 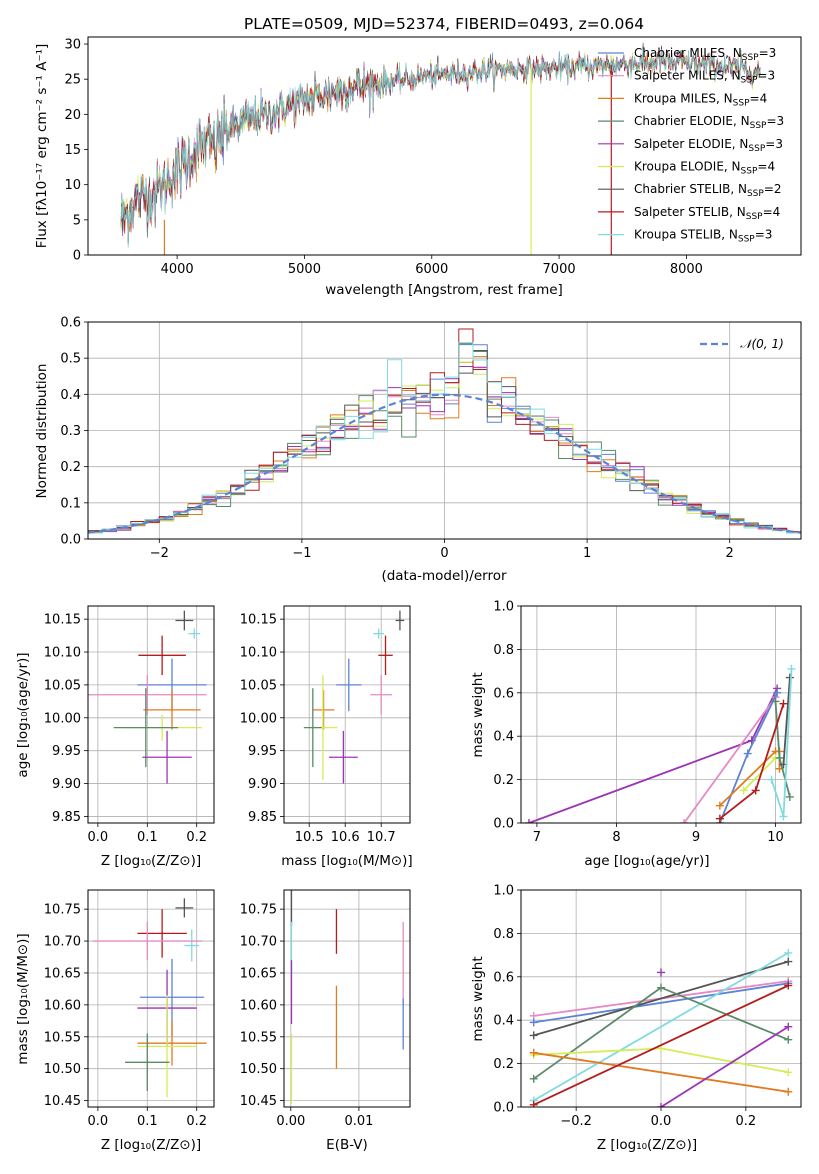 I want to click on legend-label-kroupa_miles: Kroupa MILES, NSSP=4, so click(x=700, y=99).